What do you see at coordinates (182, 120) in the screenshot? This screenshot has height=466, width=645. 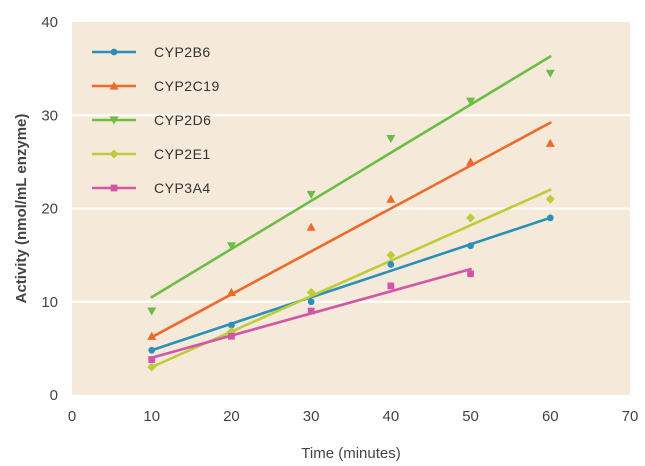 I see `legend-label-cyp2d6: CYP2D6` at bounding box center [182, 120].